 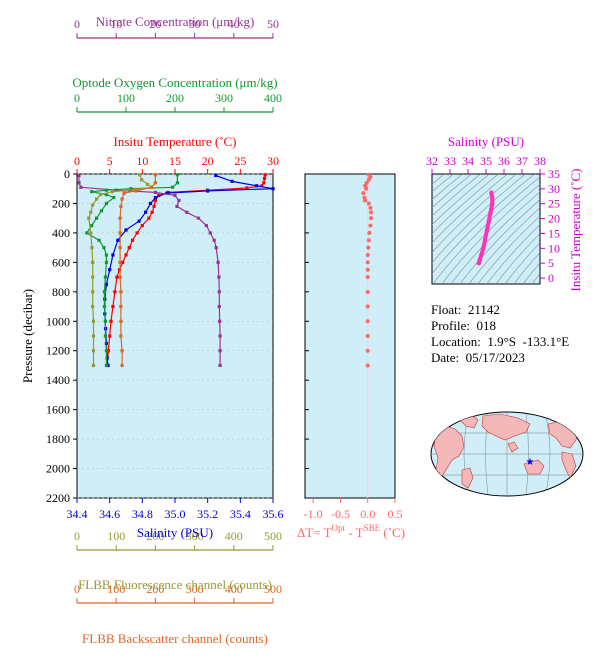 I want to click on ts-temperature-title: Insitu Temperature (˚C), so click(x=575, y=229).